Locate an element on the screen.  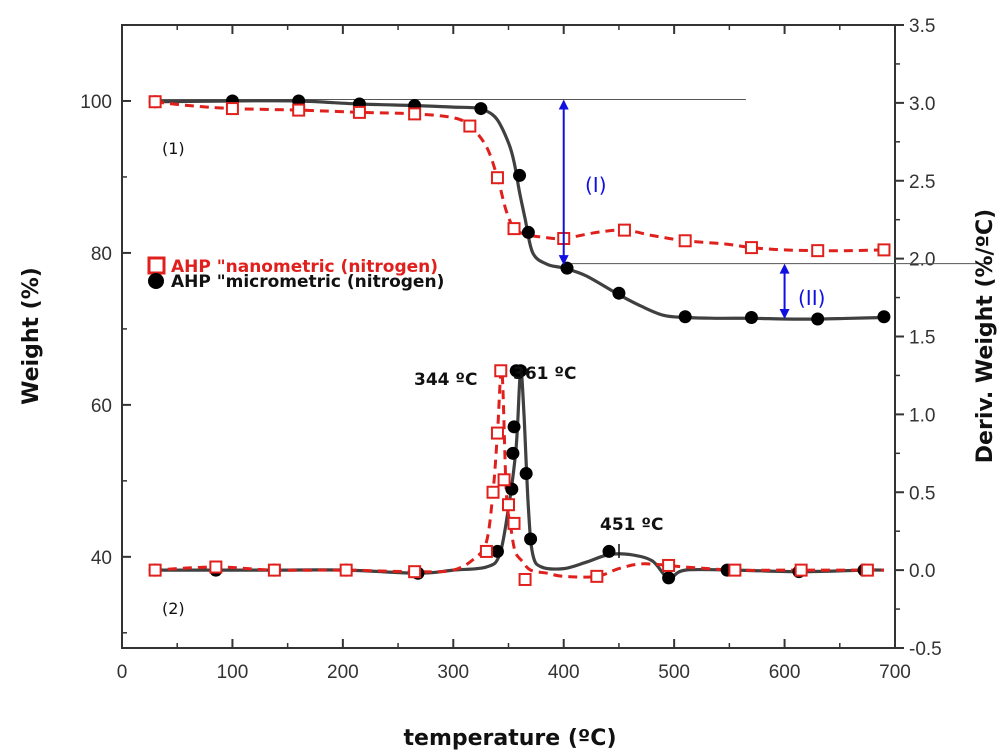
legend-label-micro: AHP "micrometric (nitrogen) is located at coordinates (307, 282).